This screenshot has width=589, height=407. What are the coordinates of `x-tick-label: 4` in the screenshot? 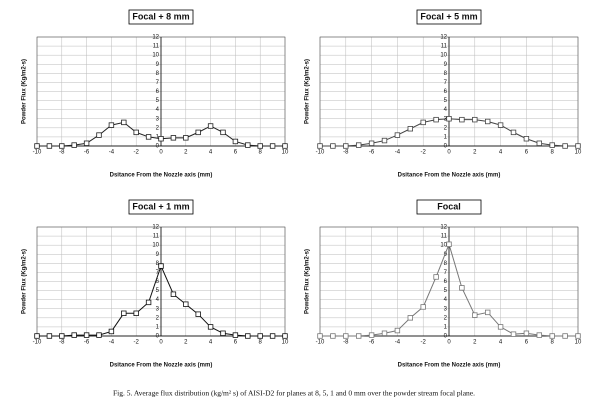 It's located at (211, 153).